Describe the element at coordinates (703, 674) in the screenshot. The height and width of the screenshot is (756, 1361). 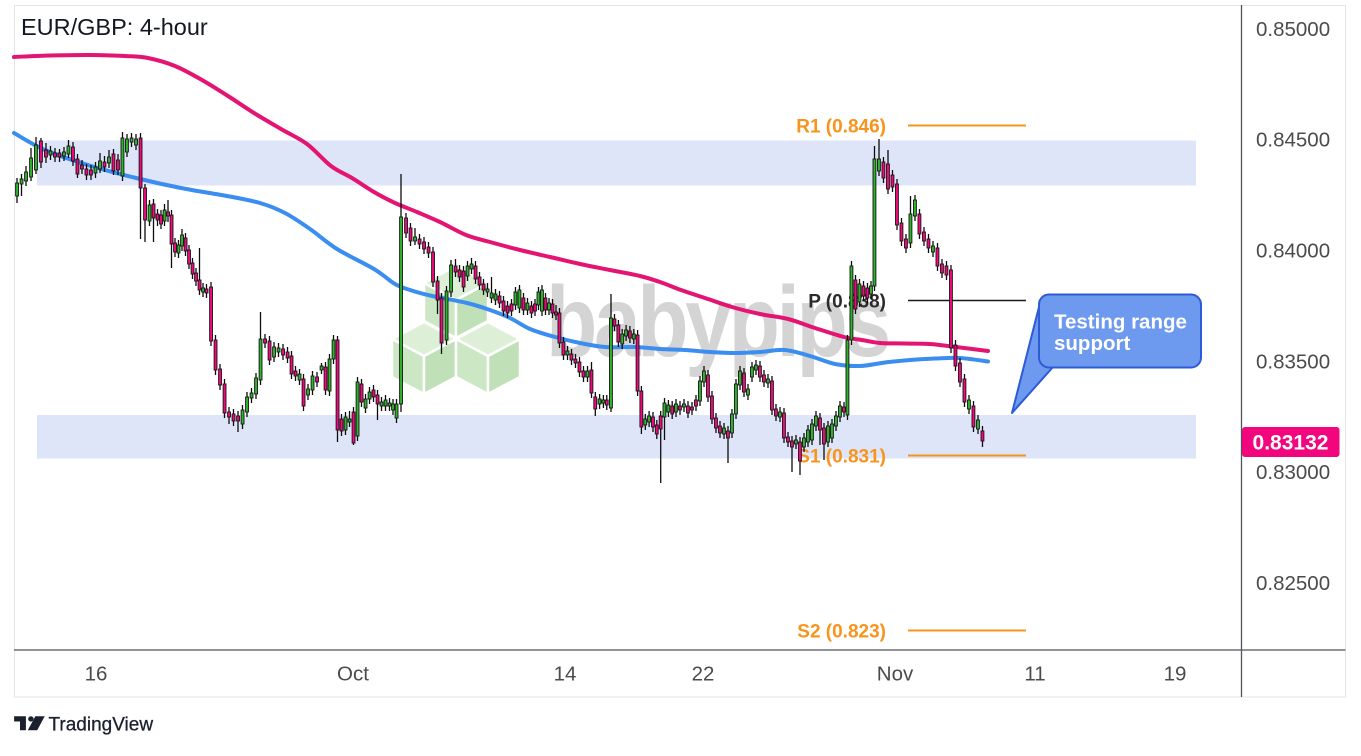
I see `svg-text: 22` at that location.